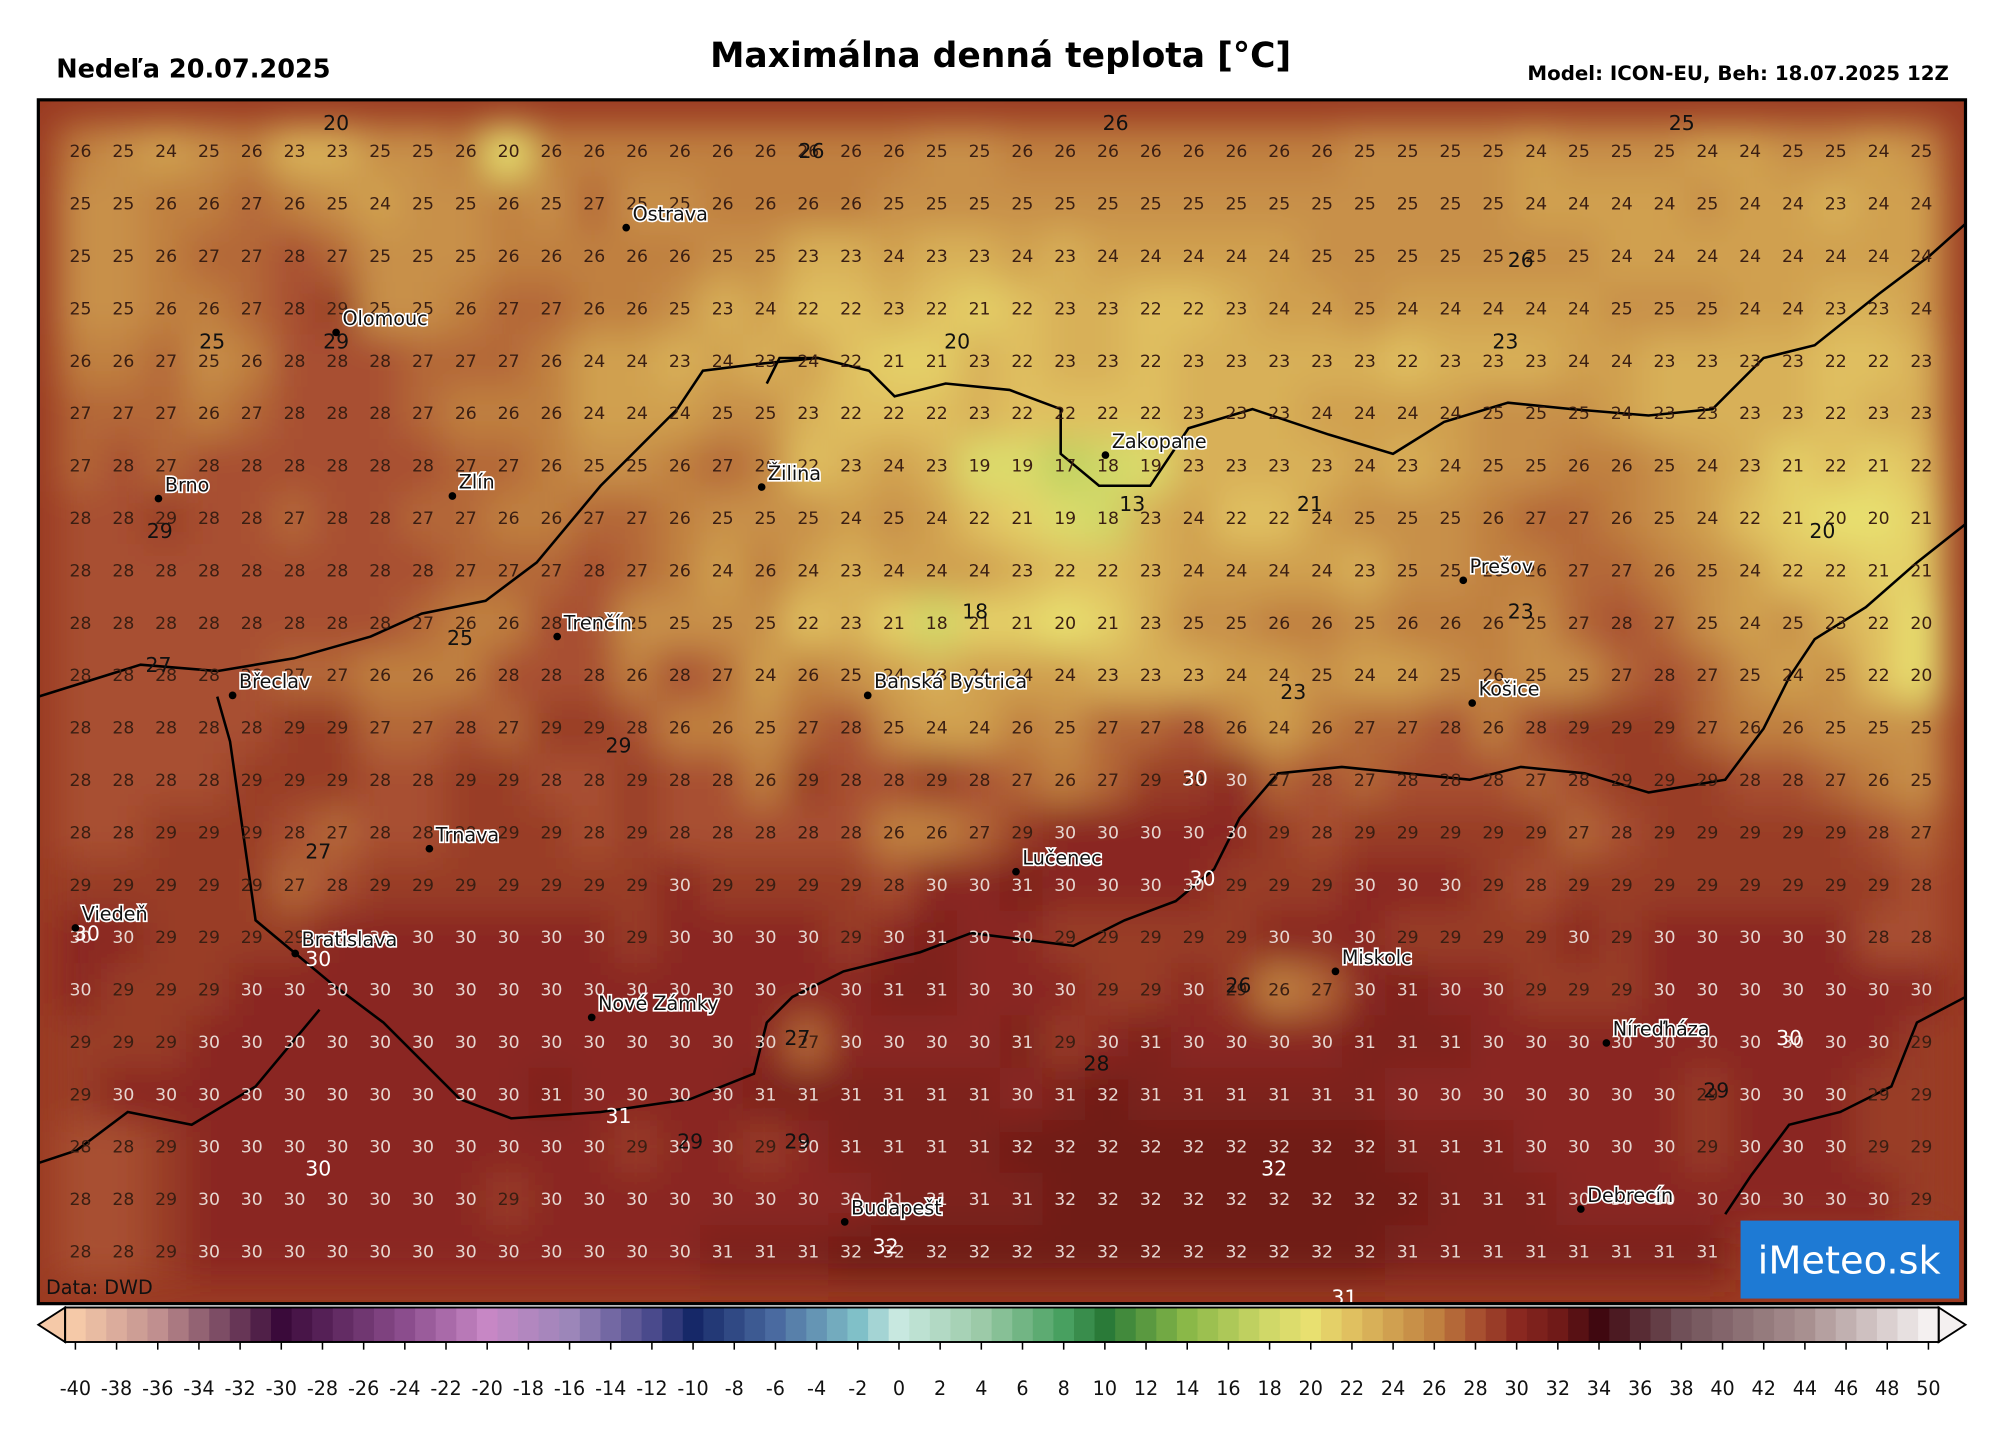  Describe the element at coordinates (658, 1003) in the screenshot. I see `city-label: Nové Zámky` at that location.